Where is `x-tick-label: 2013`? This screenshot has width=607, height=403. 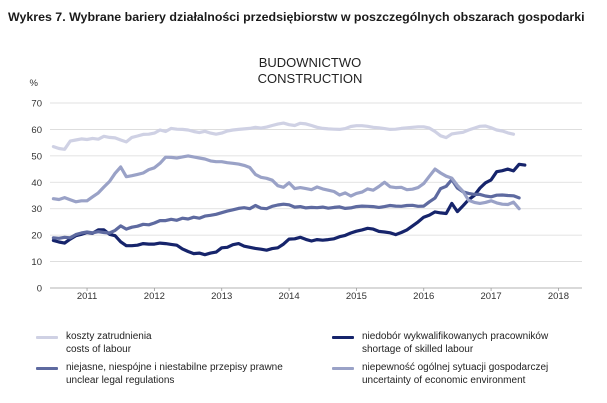 x-tick-label: 2013 is located at coordinates (221, 296).